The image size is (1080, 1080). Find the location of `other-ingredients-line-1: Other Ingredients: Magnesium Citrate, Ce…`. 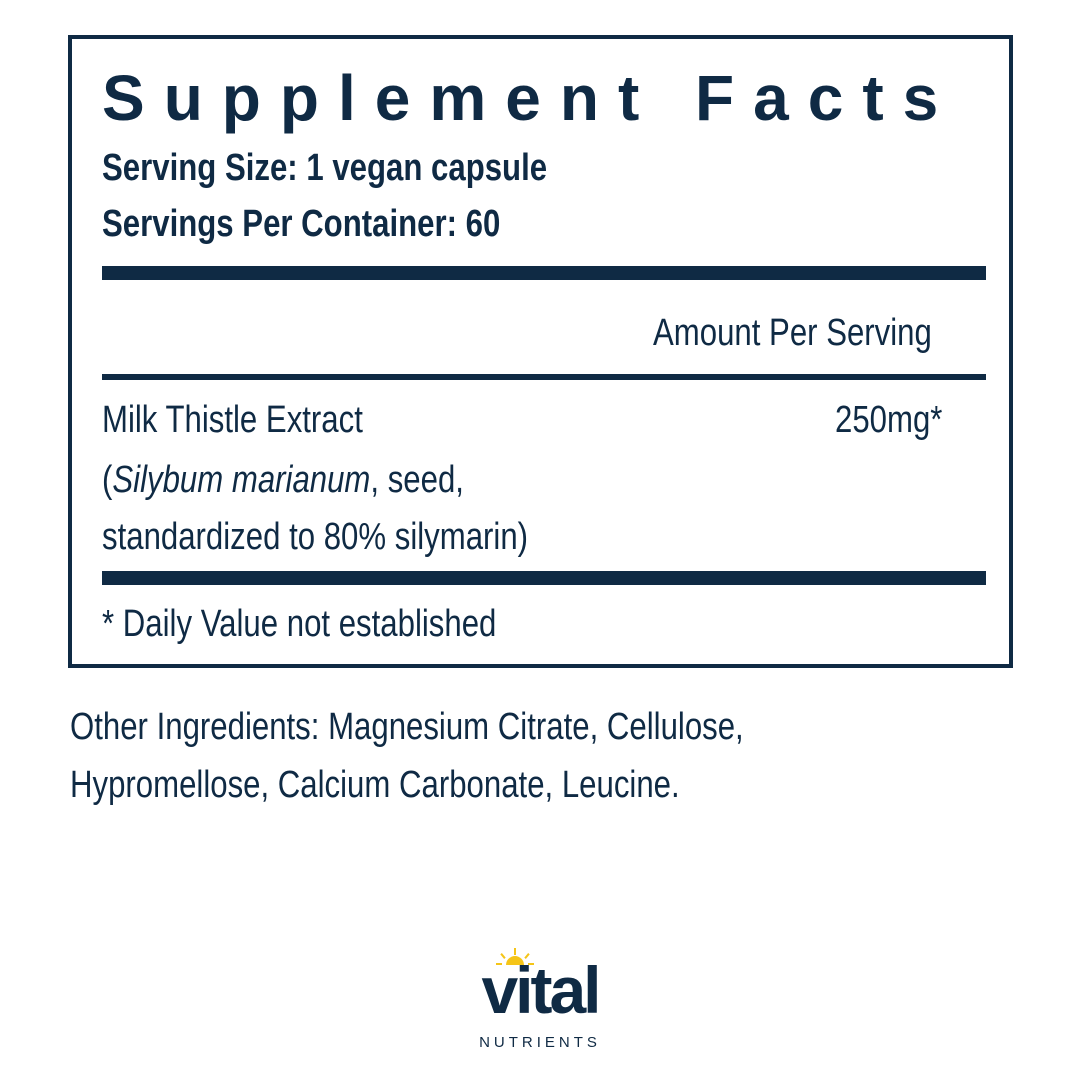

other-ingredients-line-1: Other Ingredients: Magnesium Citrate, Ce… is located at coordinates (407, 727).